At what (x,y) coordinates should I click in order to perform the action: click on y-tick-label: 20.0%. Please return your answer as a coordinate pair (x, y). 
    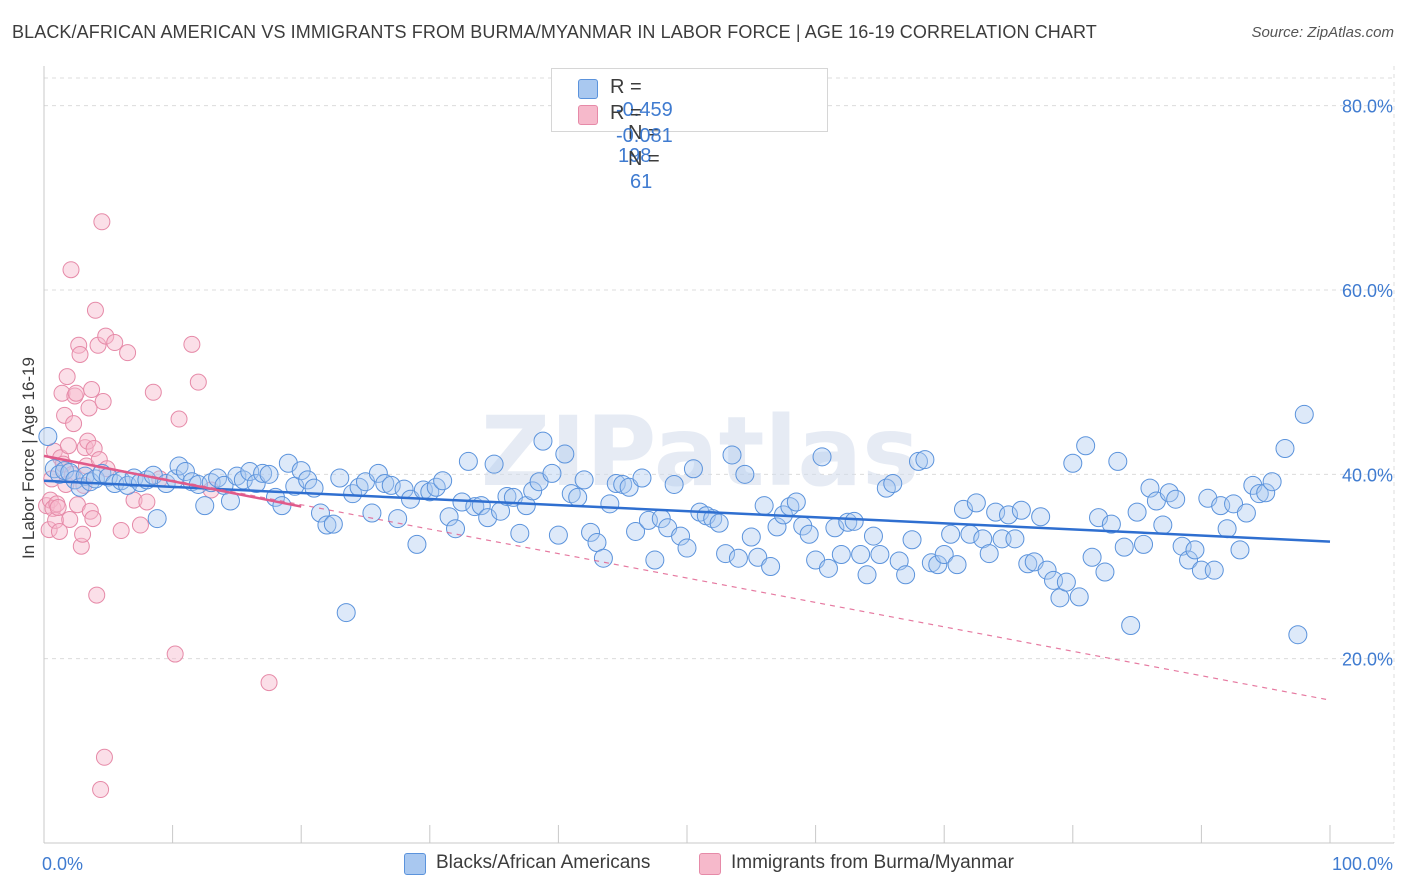
    Looking at the image, I should click on (1367, 660).